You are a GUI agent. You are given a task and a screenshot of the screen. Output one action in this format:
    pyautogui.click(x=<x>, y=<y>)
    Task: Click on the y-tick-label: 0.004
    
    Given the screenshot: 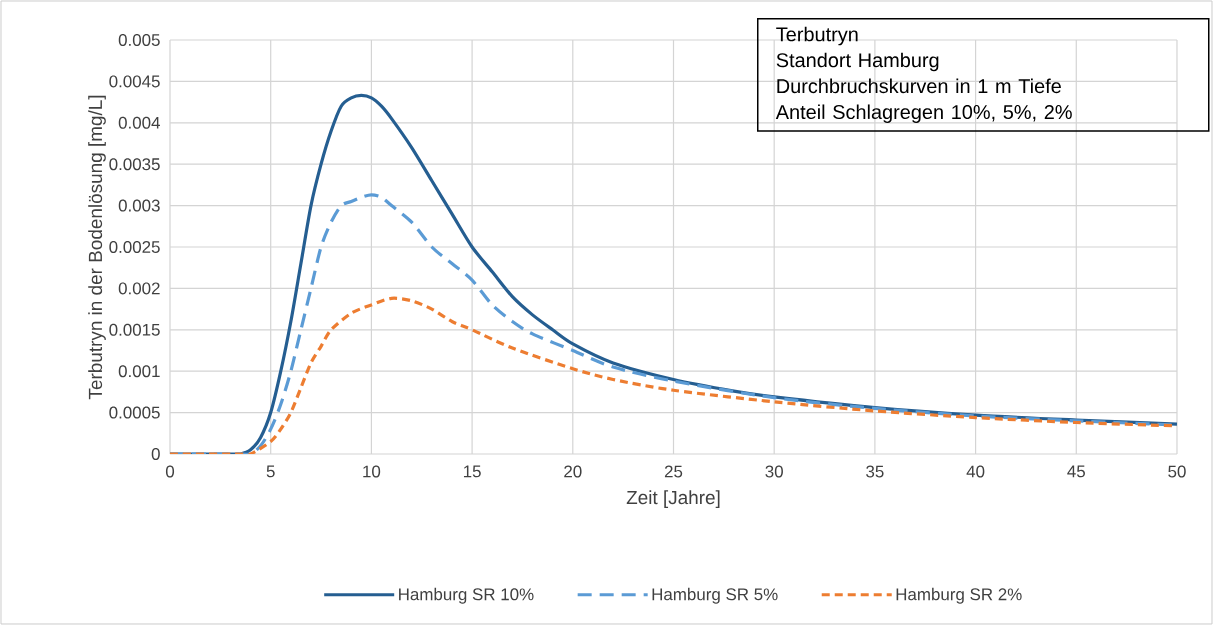 What is the action you would take?
    pyautogui.click(x=139, y=122)
    